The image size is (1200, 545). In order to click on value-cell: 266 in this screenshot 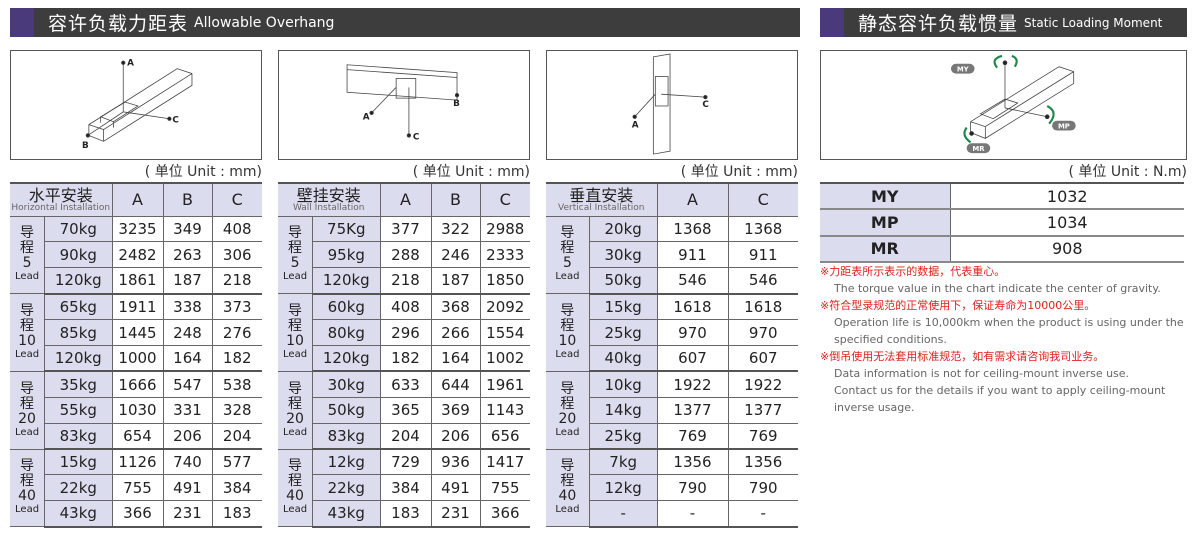, I will do `click(456, 332)`.